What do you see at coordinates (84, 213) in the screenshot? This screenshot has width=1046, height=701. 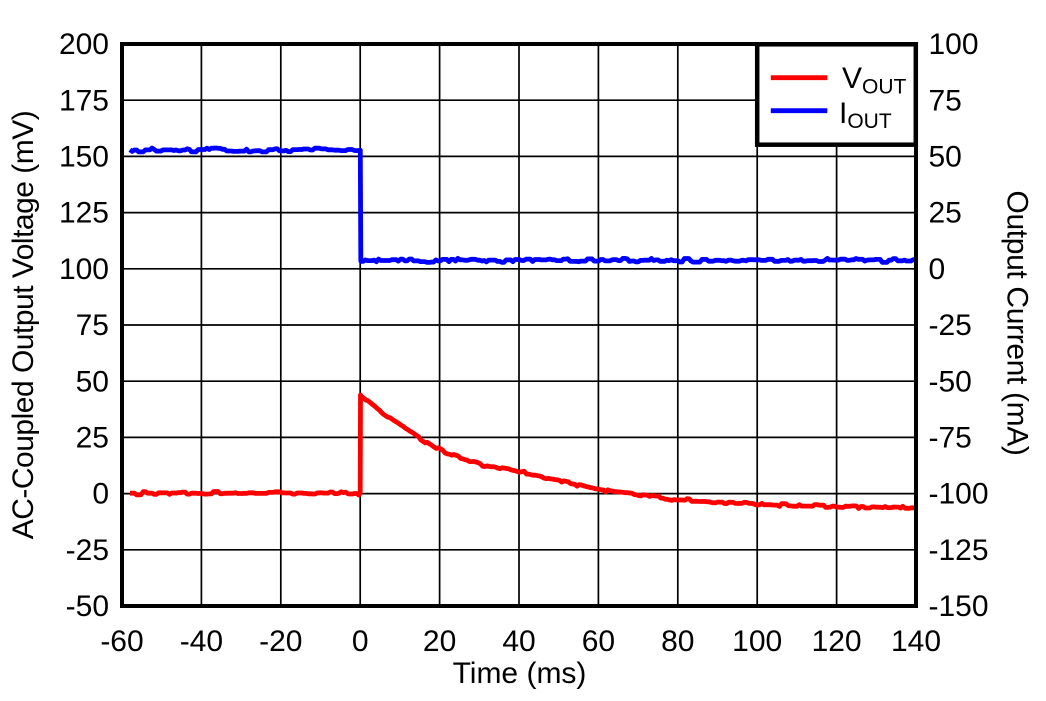 I see `svg-text: 125` at bounding box center [84, 213].